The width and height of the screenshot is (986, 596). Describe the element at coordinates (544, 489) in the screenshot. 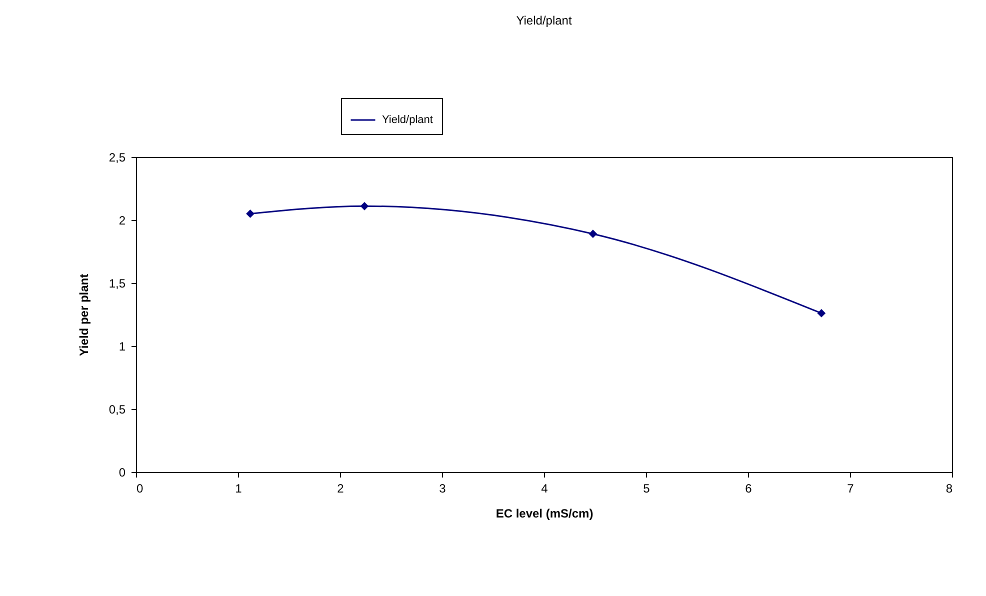

I see `x-tick-label: 4` at that location.